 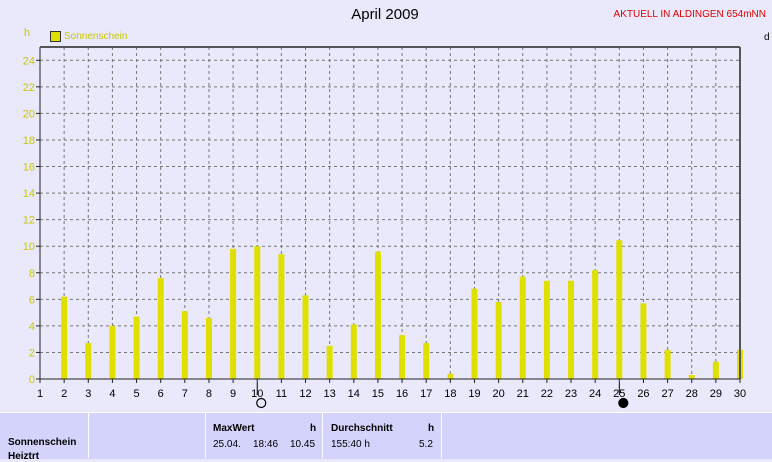 What do you see at coordinates (450, 394) in the screenshot?
I see `x-tick-label: 18` at bounding box center [450, 394].